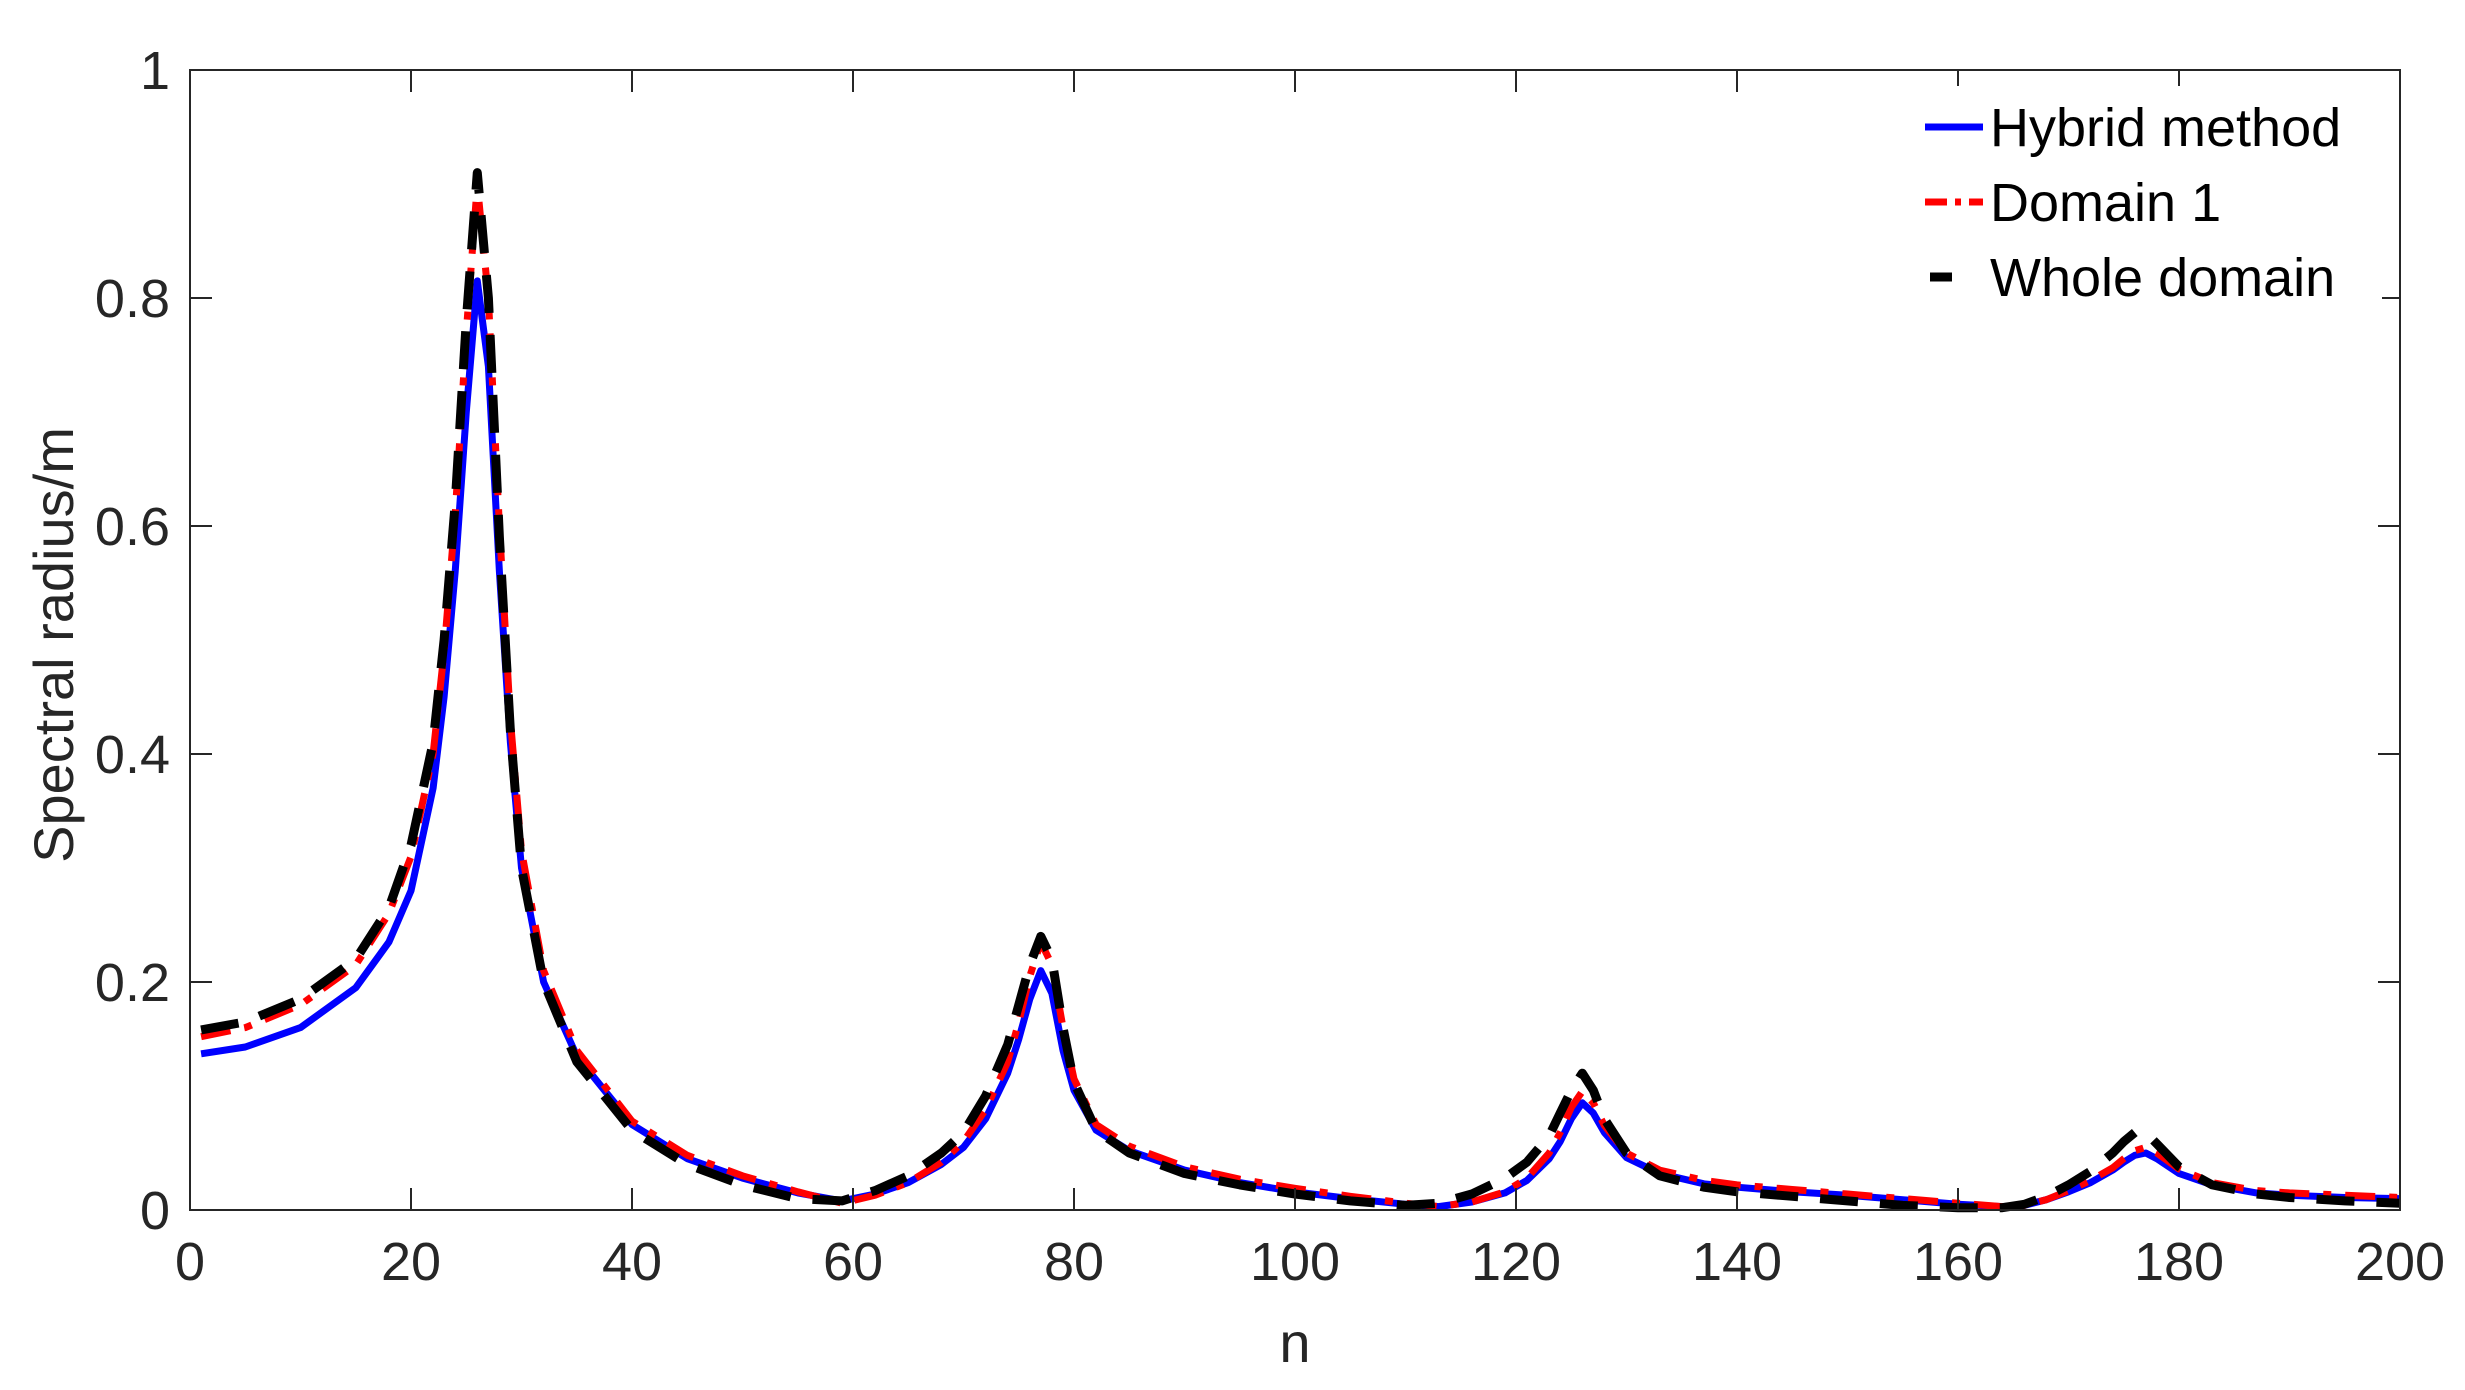 The width and height of the screenshot is (2465, 1390). What do you see at coordinates (2179, 1262) in the screenshot?
I see `x-tick-label: 180` at bounding box center [2179, 1262].